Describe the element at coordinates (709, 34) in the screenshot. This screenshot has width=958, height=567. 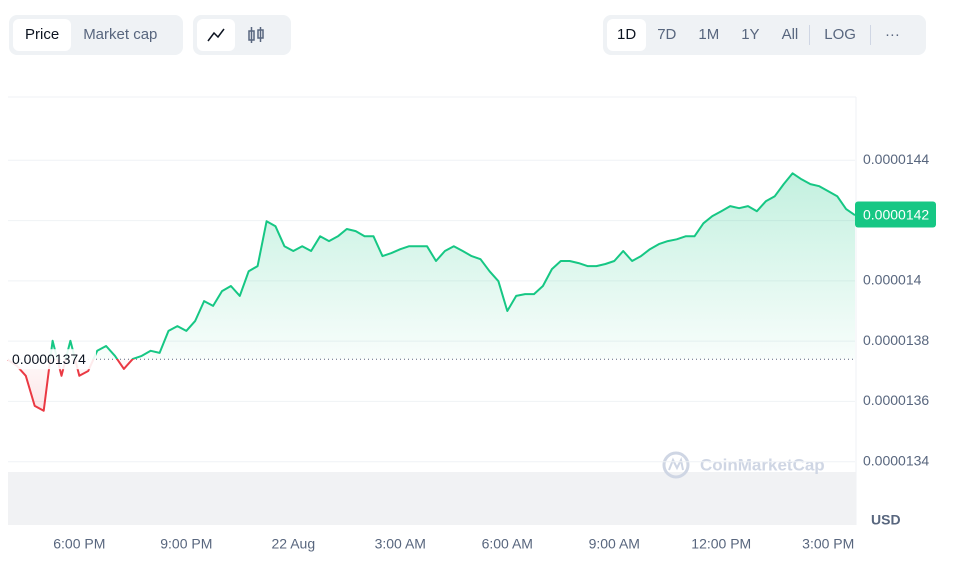
I see `range-button: 1M` at that location.